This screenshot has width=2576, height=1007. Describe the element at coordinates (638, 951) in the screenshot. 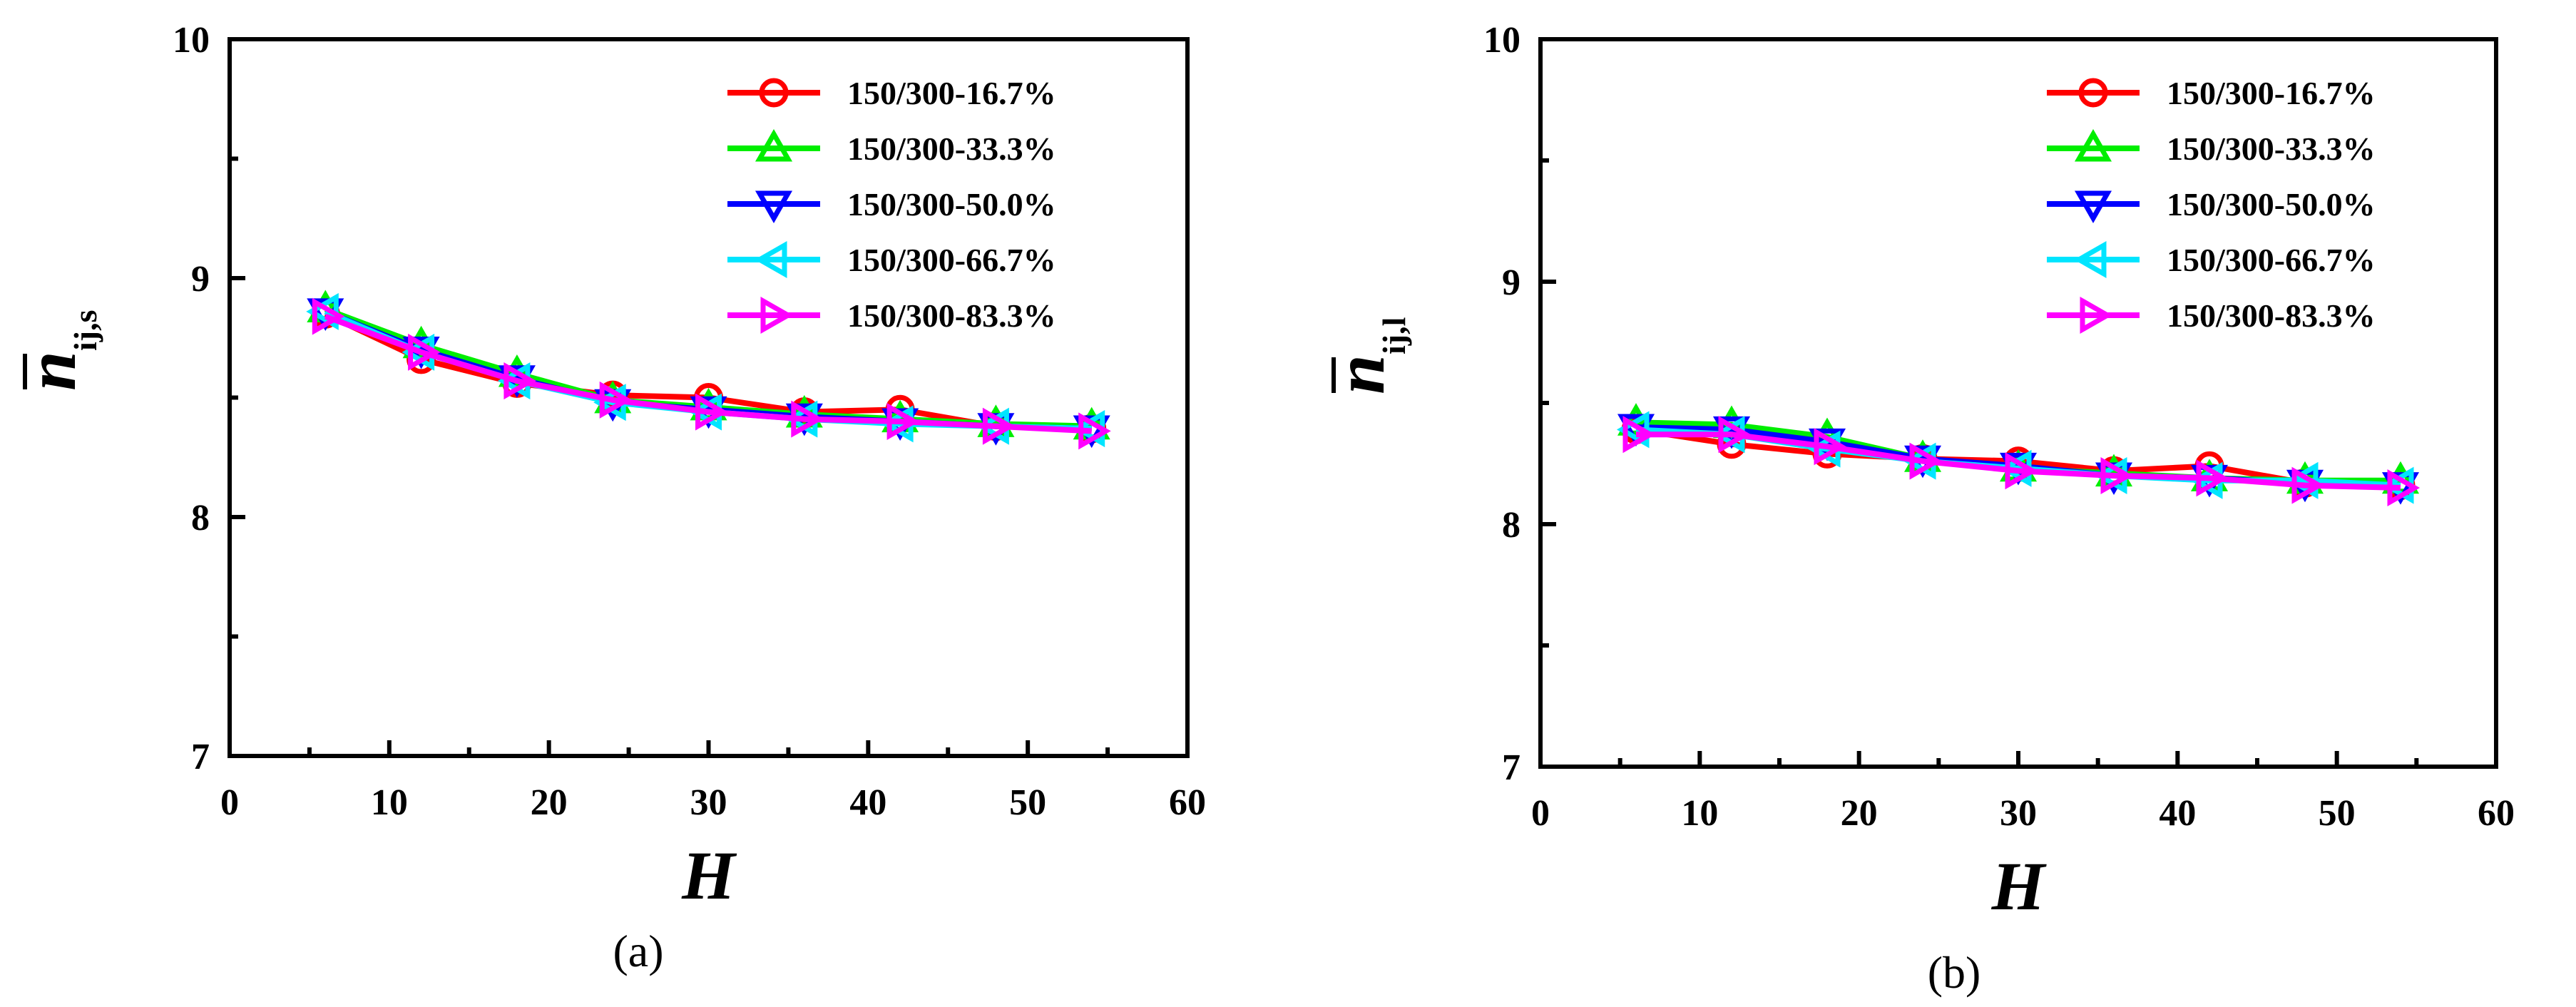

I see `panel-label: (a)` at that location.